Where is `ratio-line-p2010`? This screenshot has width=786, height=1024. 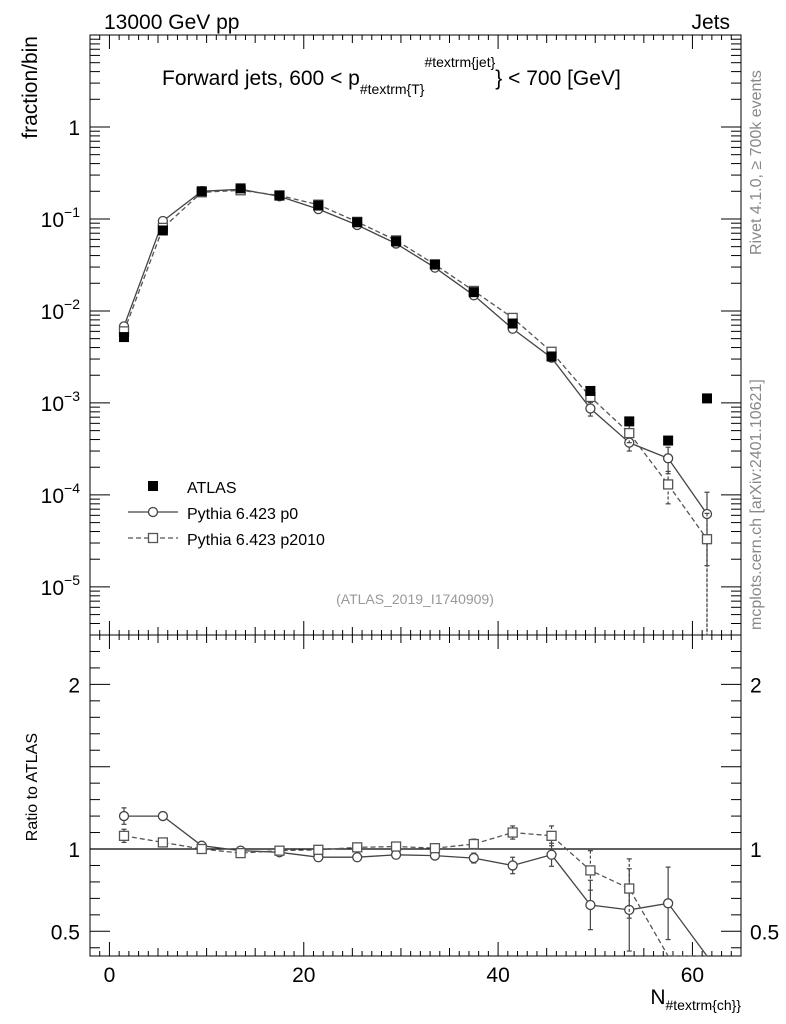 ratio-line-p2010 is located at coordinates (415, 894).